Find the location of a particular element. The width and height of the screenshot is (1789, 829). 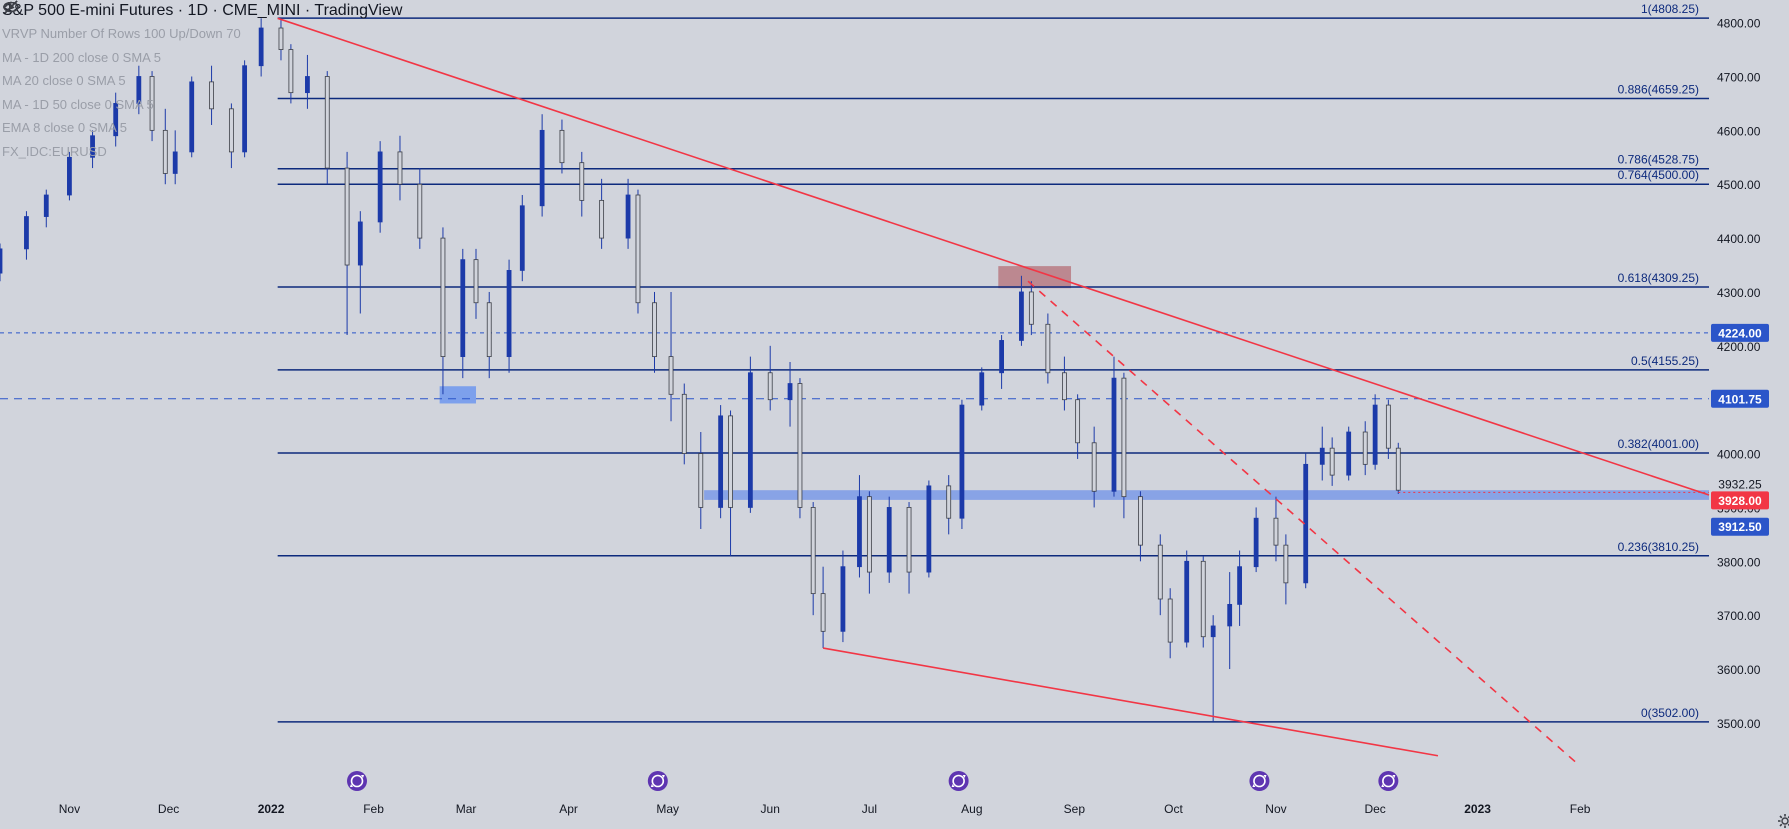

y-tick-label: 4400.00 is located at coordinates (1739, 239).